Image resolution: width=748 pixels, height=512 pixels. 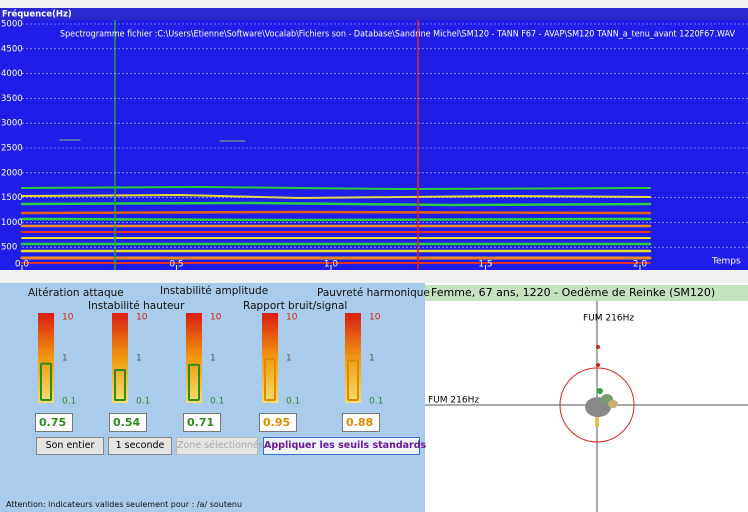 What do you see at coordinates (12, 99) in the screenshot?
I see `y-tick-label: 3500` at bounding box center [12, 99].